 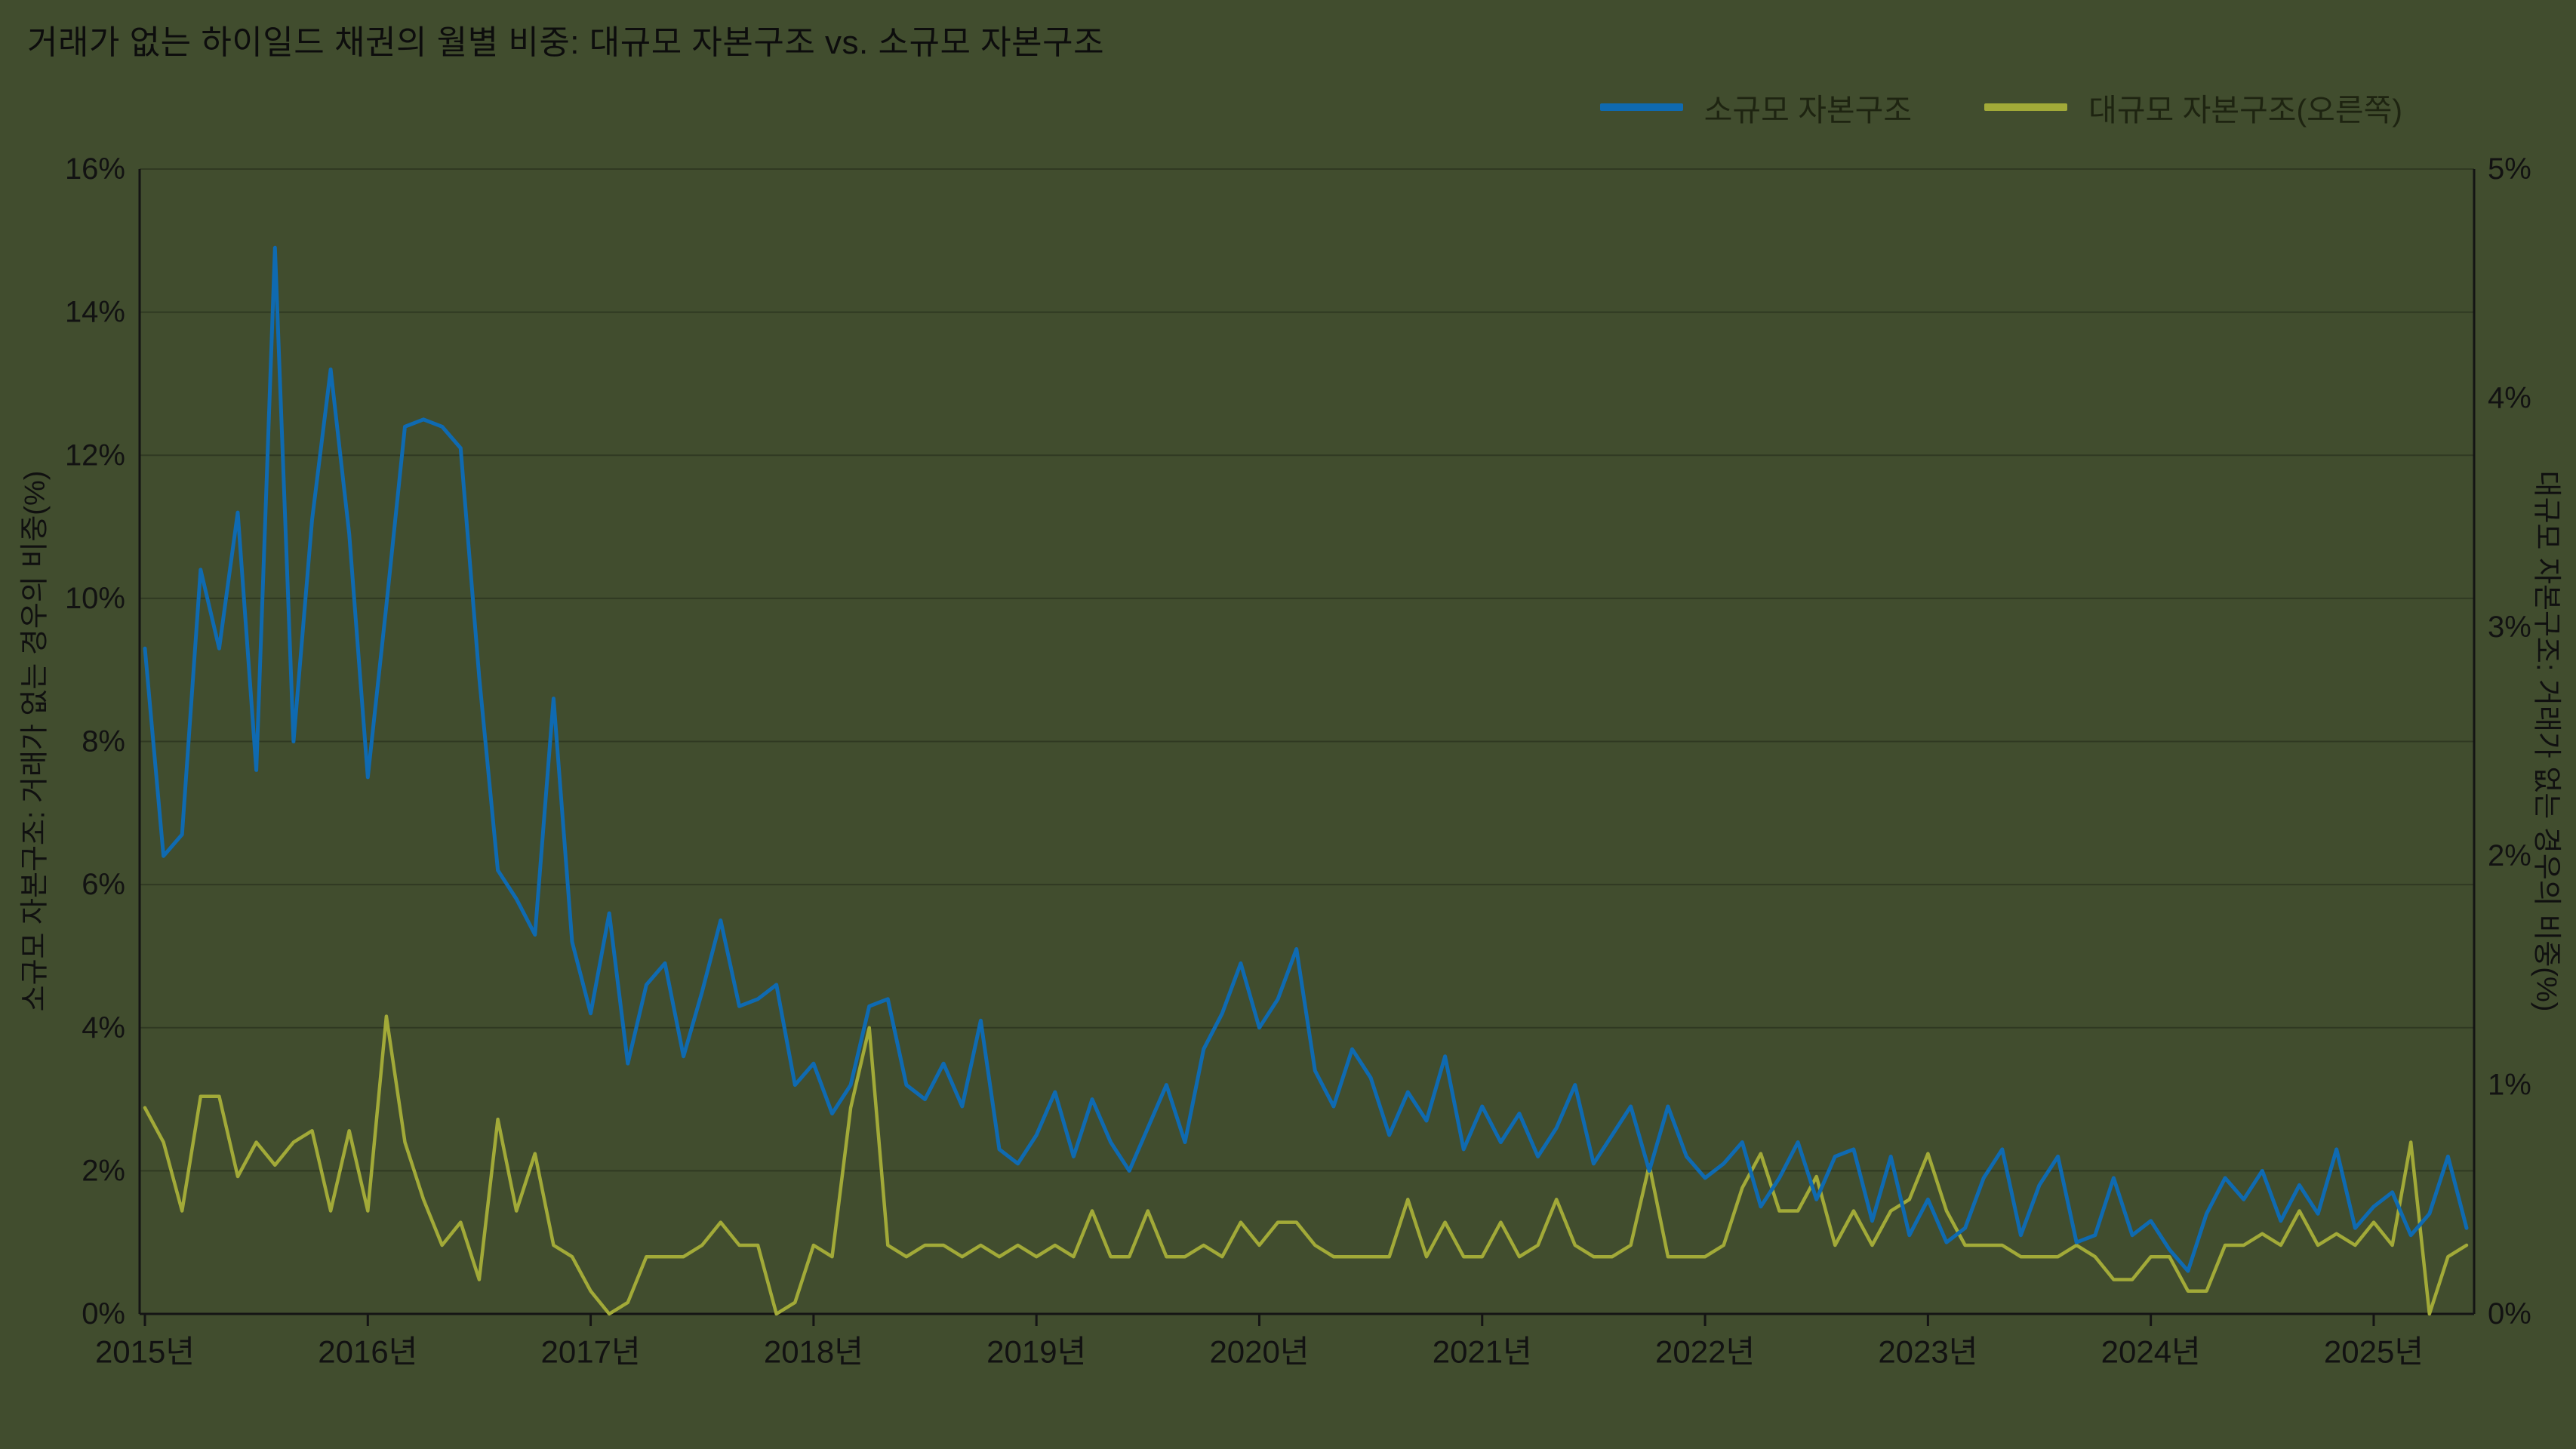 I want to click on legend-swatch-small-cap-icon, so click(x=1641, y=107).